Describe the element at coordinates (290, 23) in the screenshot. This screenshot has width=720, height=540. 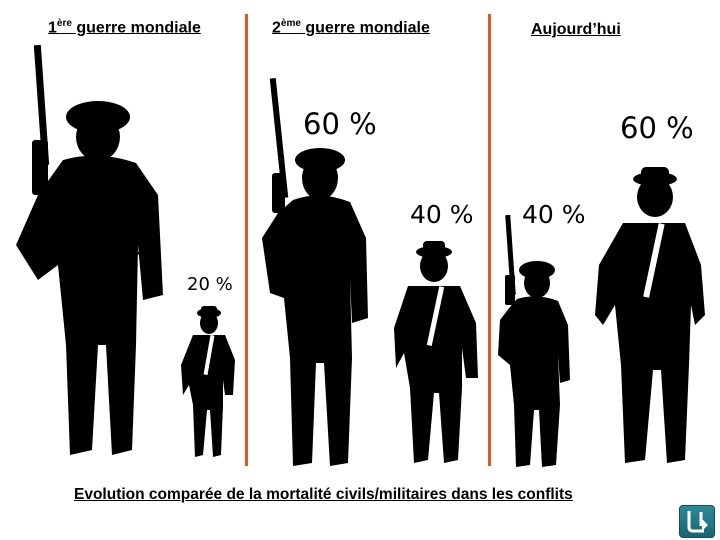
I see `header-ww2-sup: ème` at that location.